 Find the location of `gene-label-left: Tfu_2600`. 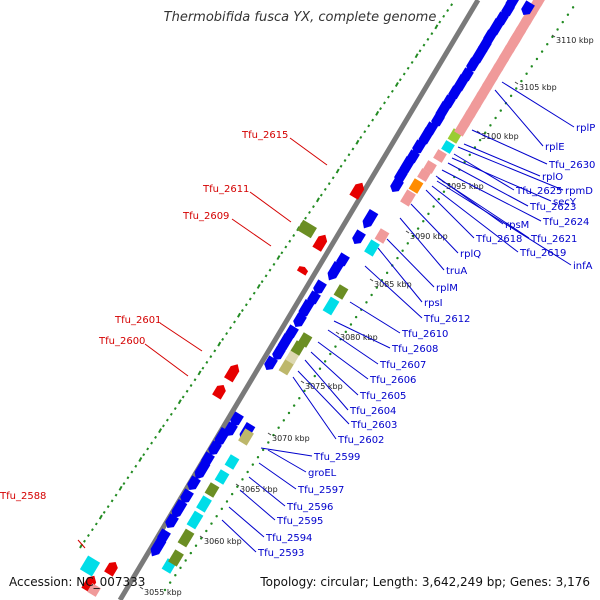

gene-label-left: Tfu_2600 is located at coordinates (121, 341).